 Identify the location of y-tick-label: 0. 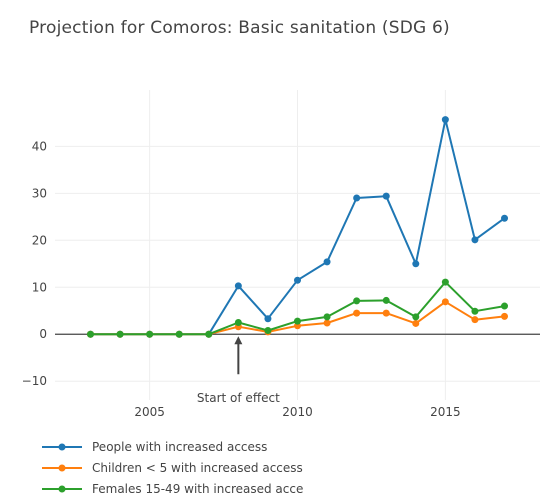
(43, 334).